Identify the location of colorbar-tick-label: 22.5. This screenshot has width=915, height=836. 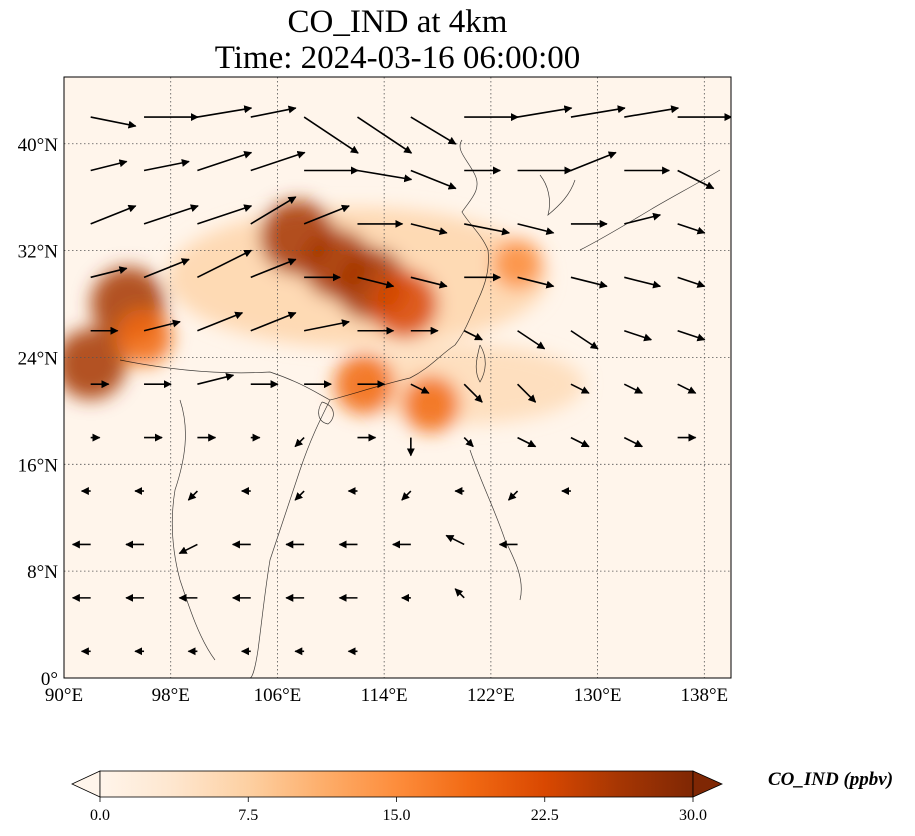
(545, 815).